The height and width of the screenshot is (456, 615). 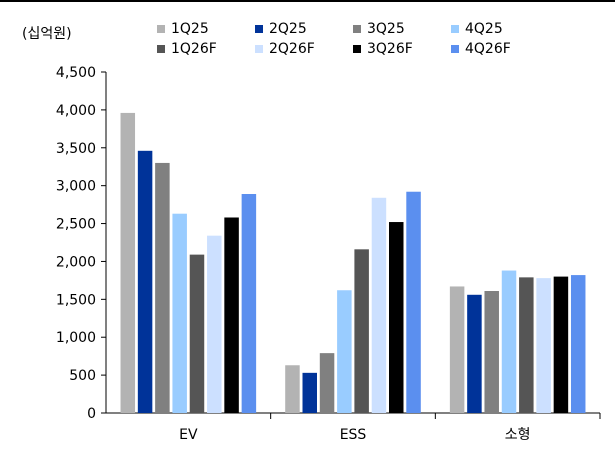 What do you see at coordinates (455, 29) in the screenshot?
I see `legend-swatch-4q25` at bounding box center [455, 29].